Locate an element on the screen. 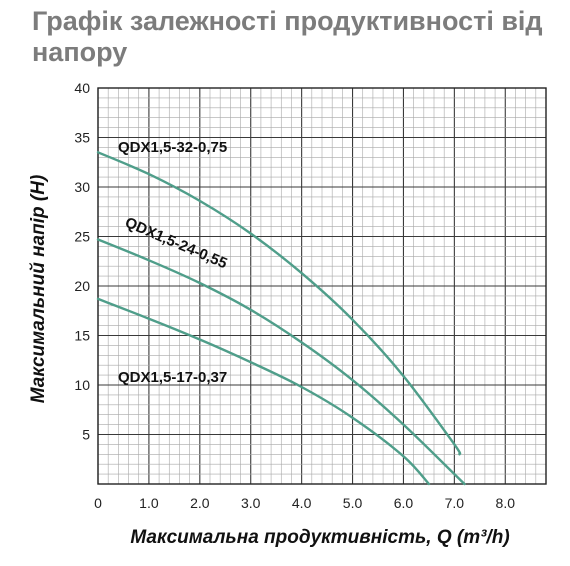 The width and height of the screenshot is (570, 566). y-tick-label: 5 is located at coordinates (86, 435).